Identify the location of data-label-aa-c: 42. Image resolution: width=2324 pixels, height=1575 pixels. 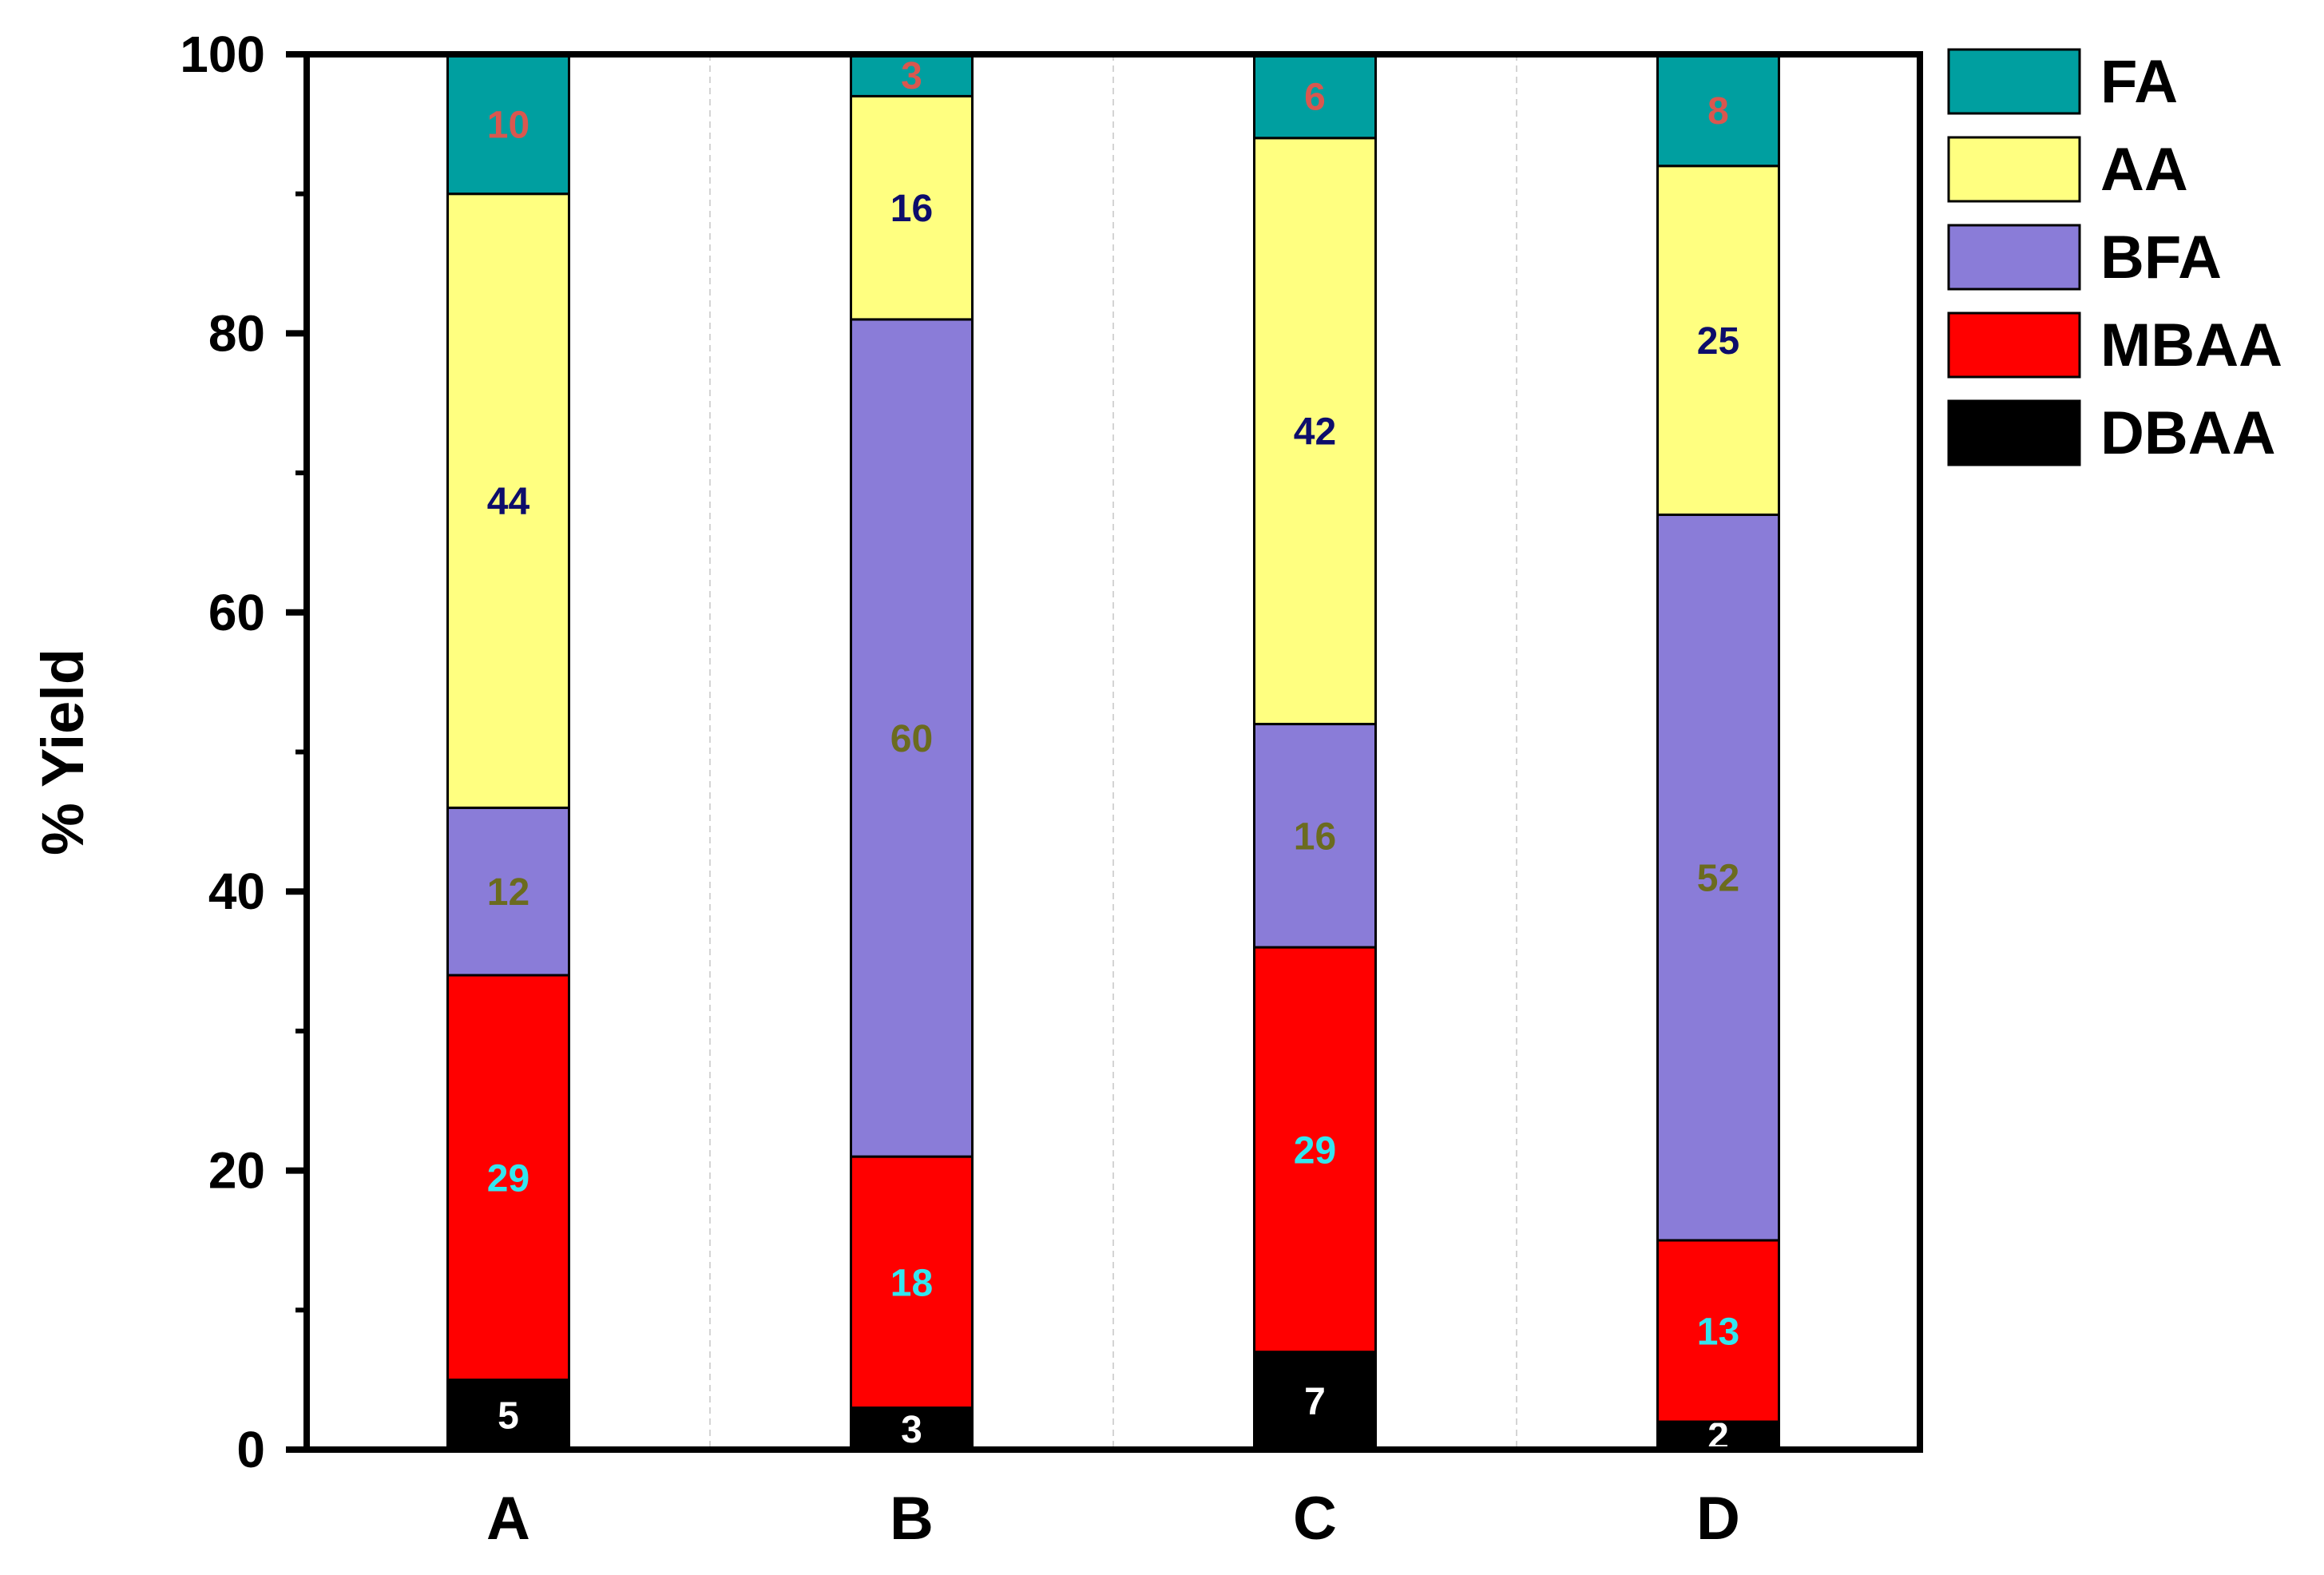
(1315, 432).